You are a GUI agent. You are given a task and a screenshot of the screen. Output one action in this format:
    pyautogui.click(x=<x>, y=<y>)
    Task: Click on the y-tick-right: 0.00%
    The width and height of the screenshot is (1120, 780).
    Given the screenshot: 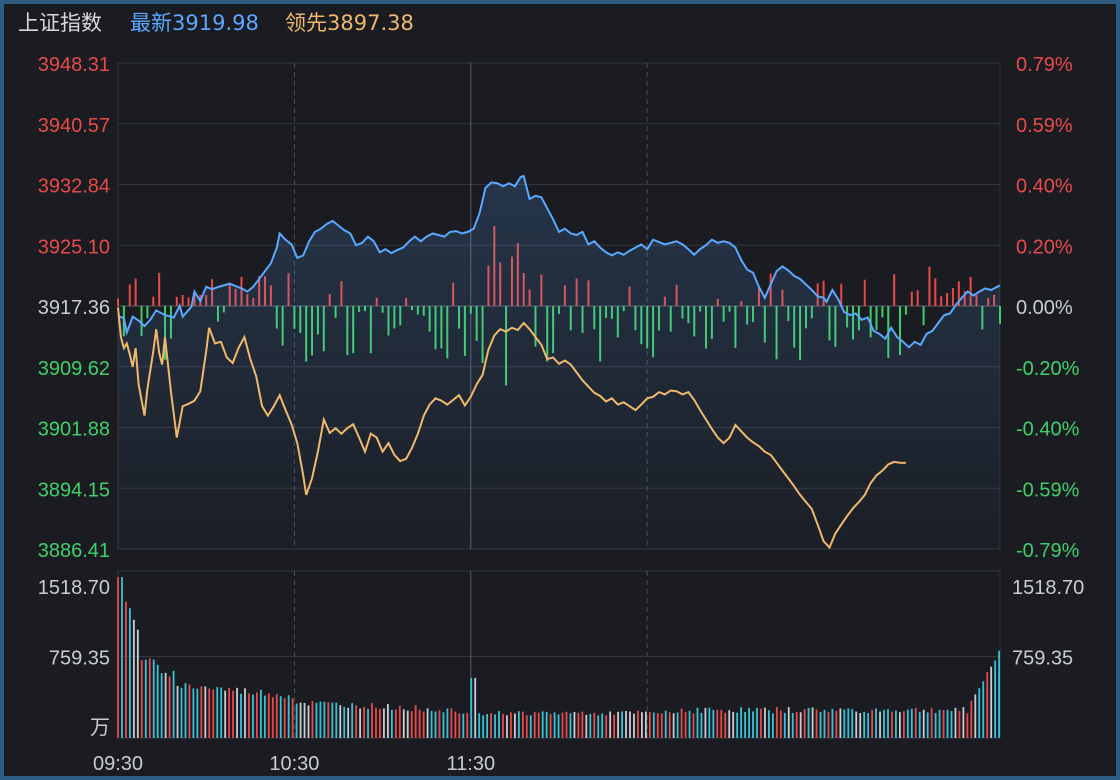 What is the action you would take?
    pyautogui.click(x=1044, y=308)
    